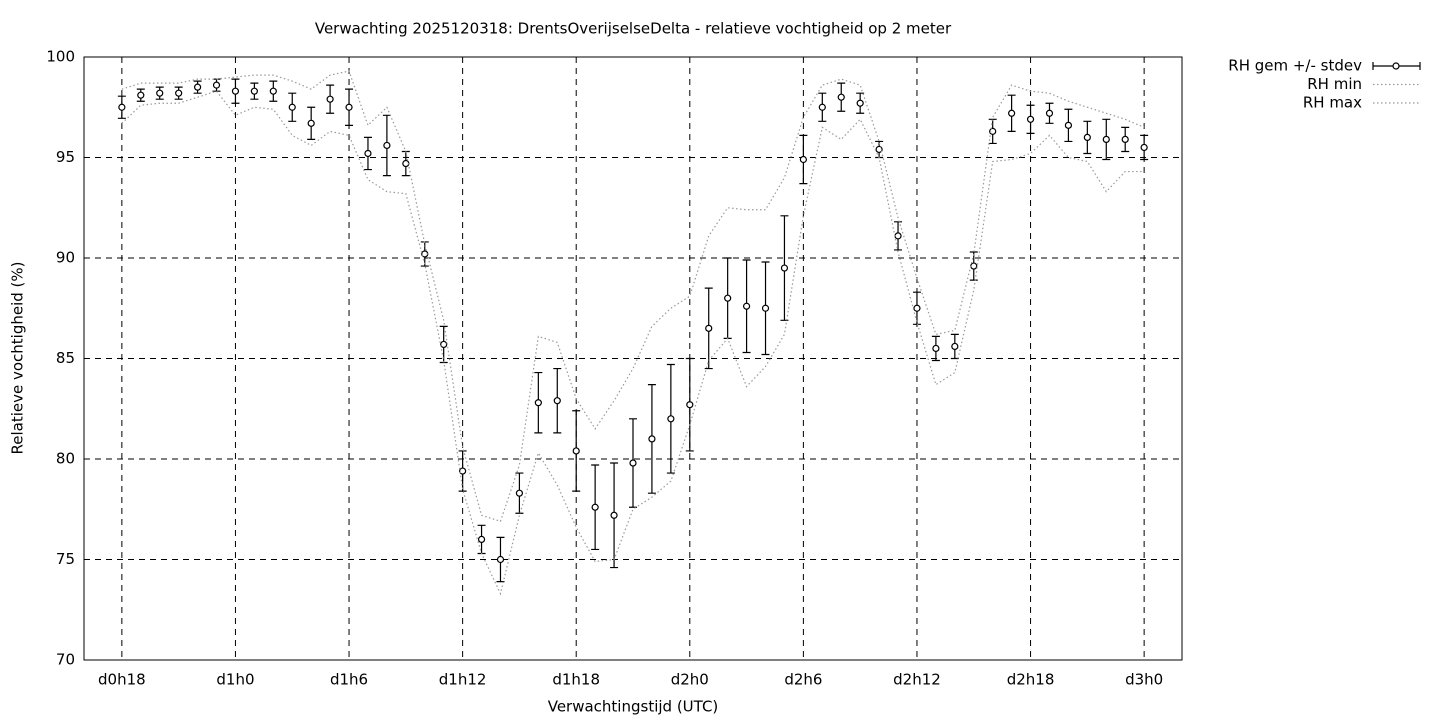 The width and height of the screenshot is (1440, 720). What do you see at coordinates (65, 559) in the screenshot?
I see `y-tick-label: 75` at bounding box center [65, 559].